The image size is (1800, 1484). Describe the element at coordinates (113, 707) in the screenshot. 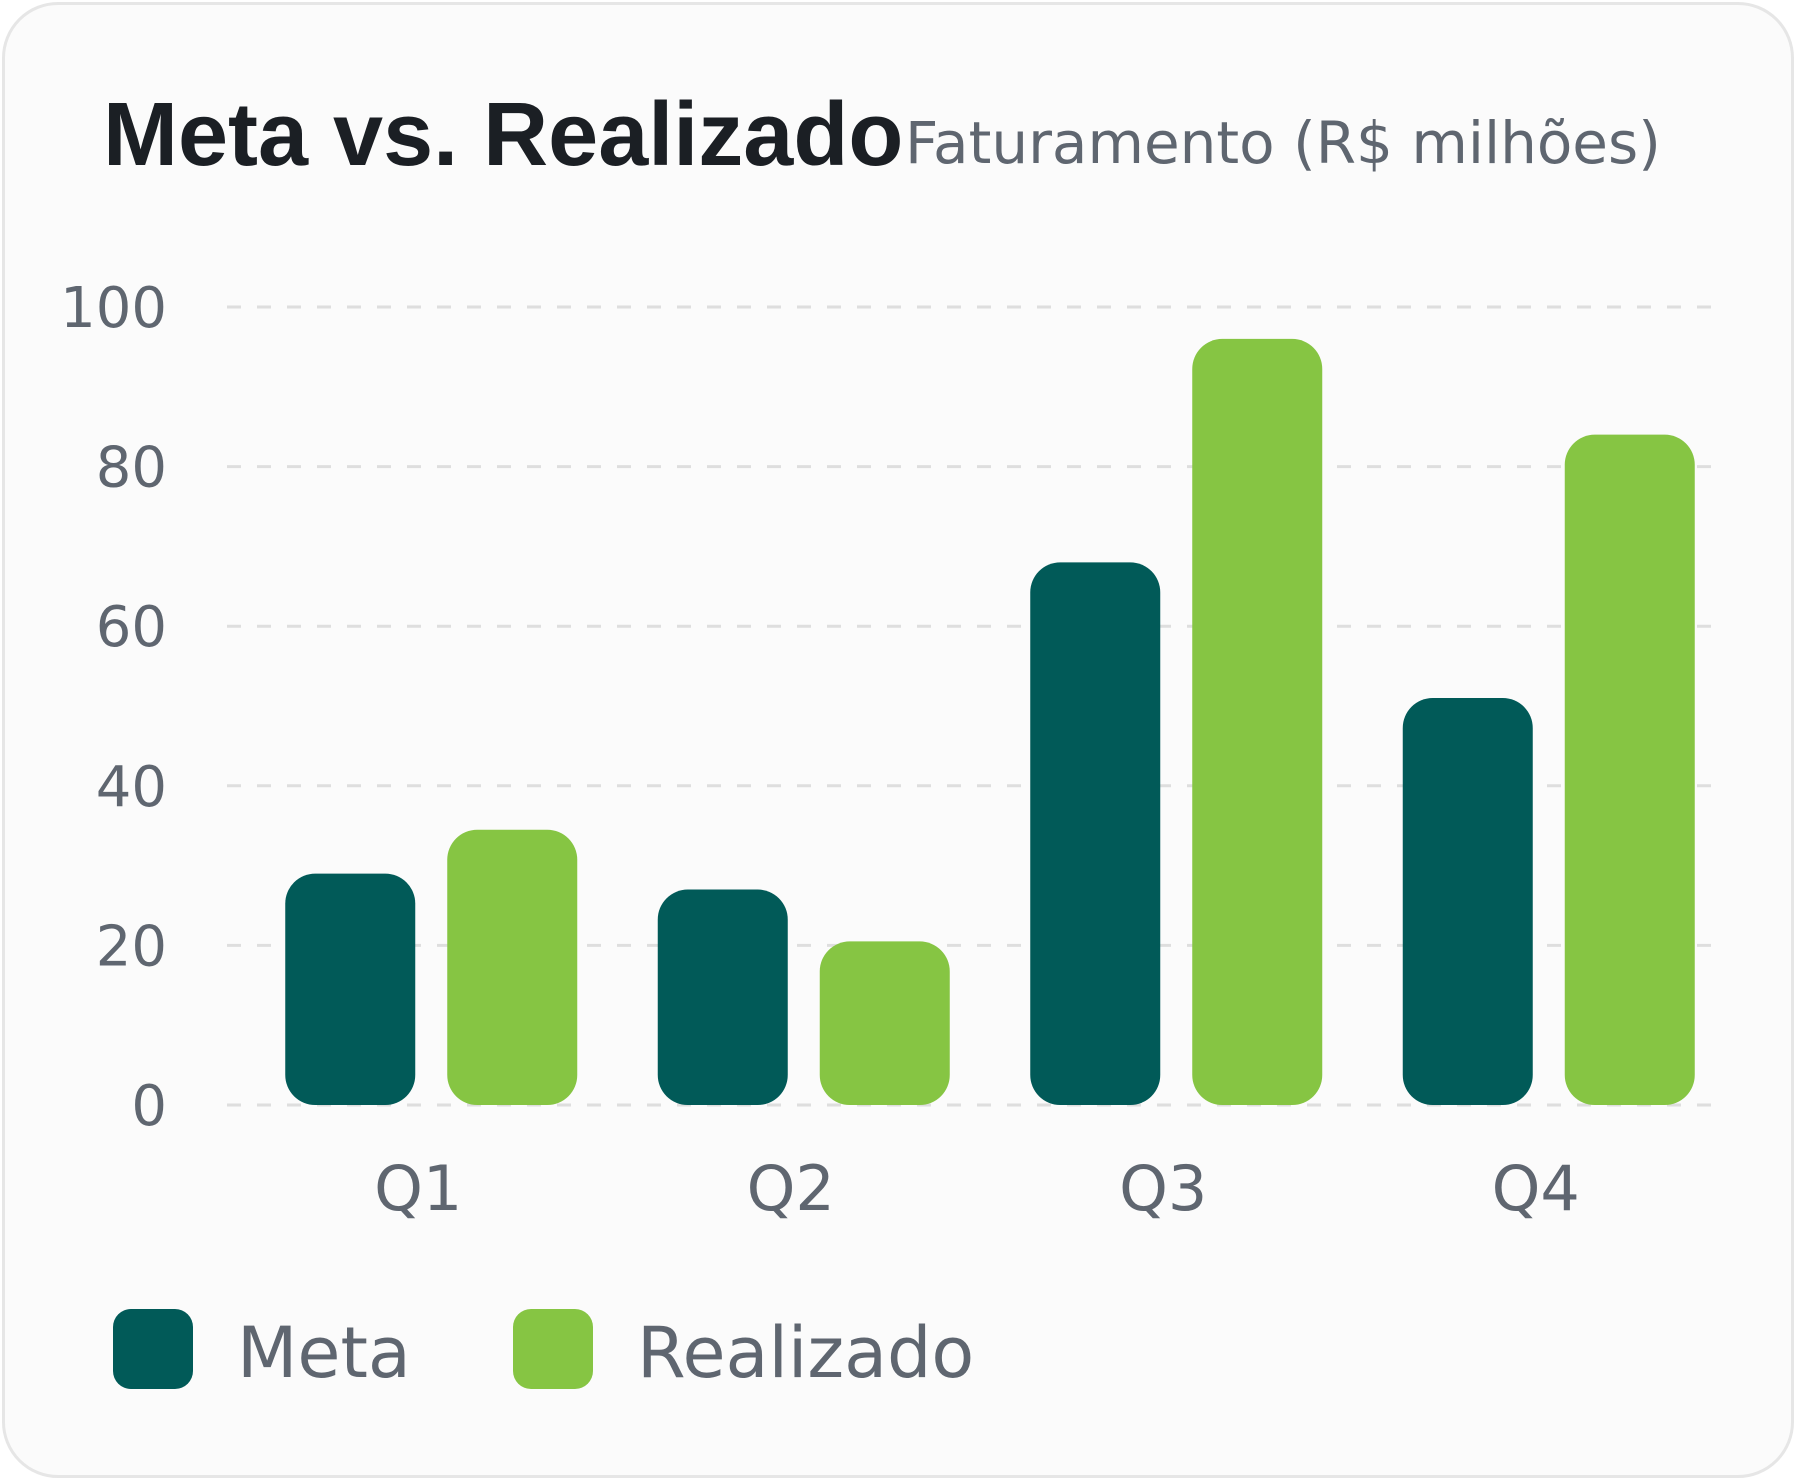

I see `y-axis: 0 20 40 60 80 100` at that location.